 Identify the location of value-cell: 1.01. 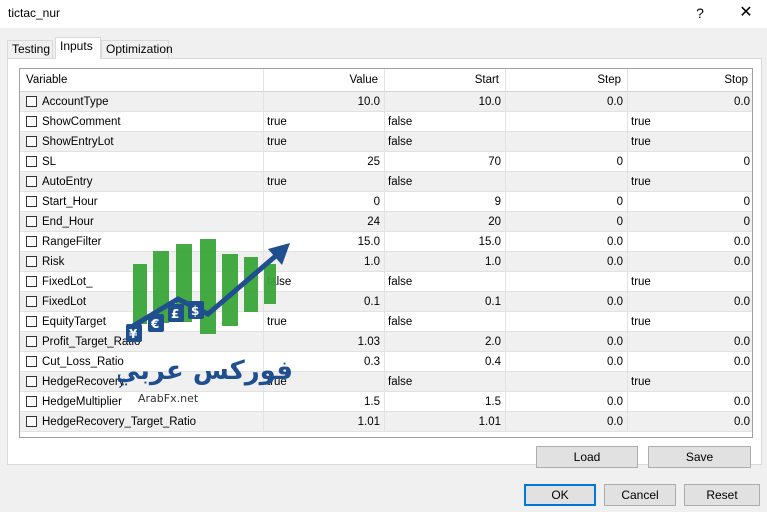
(324, 422).